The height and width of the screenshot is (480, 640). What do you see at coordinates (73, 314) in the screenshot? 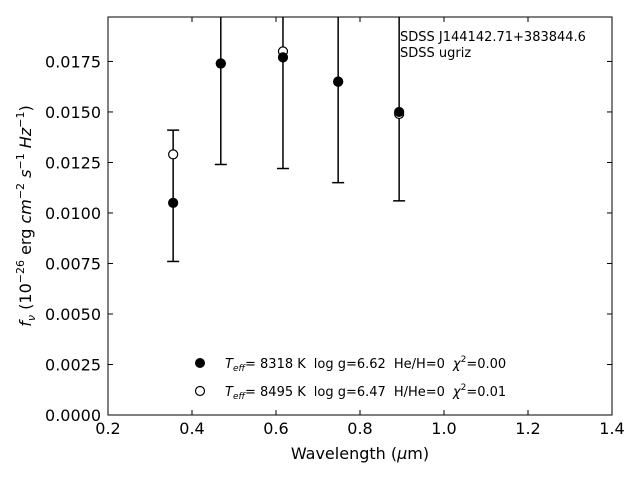
I see `y-tick-label: 0.0050` at bounding box center [73, 314].